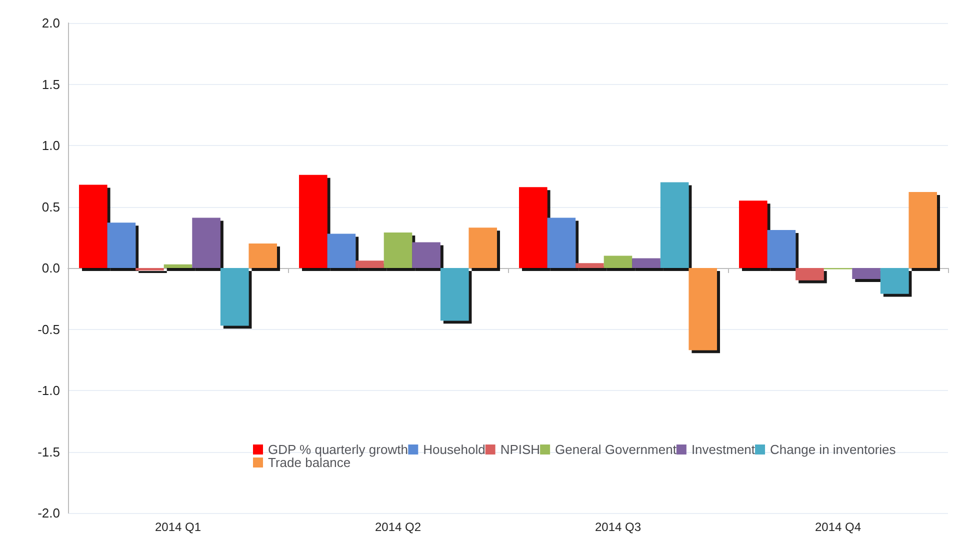  Describe the element at coordinates (723, 449) in the screenshot. I see `legend-label: Investment` at that location.